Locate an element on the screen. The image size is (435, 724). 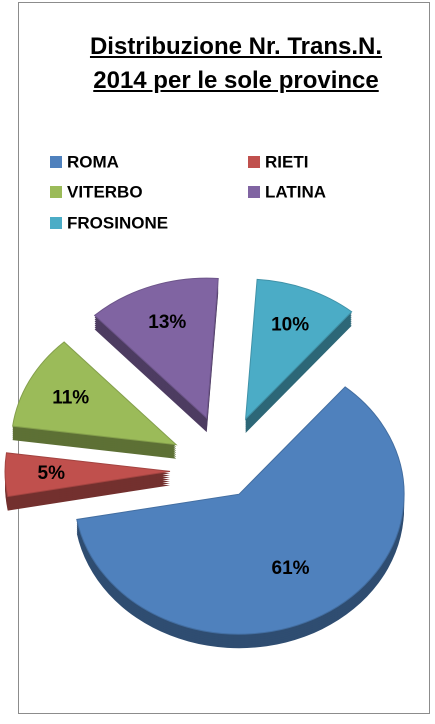
legend-label: ROMA is located at coordinates (93, 161).